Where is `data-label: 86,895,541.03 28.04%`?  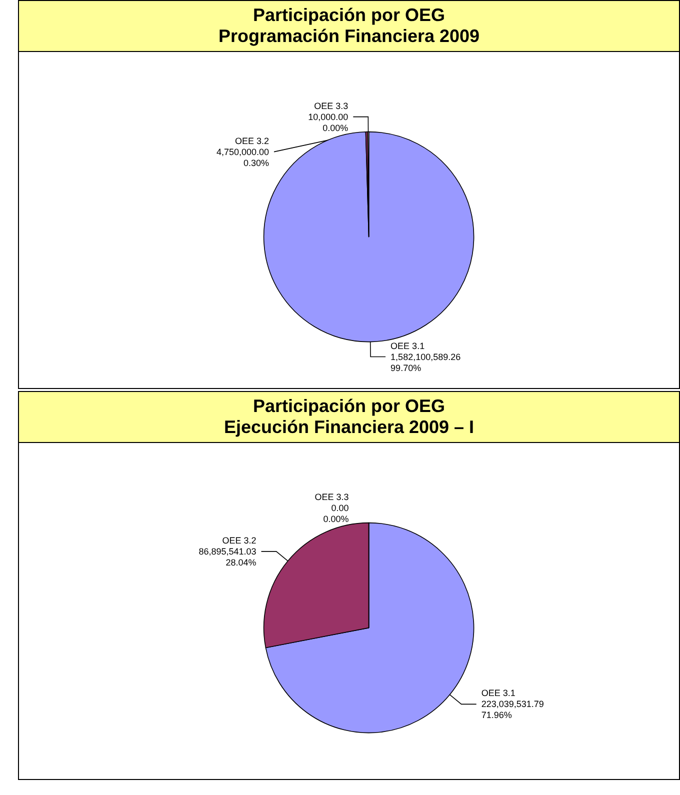
data-label: 86,895,541.03 28.04% is located at coordinates (227, 557).